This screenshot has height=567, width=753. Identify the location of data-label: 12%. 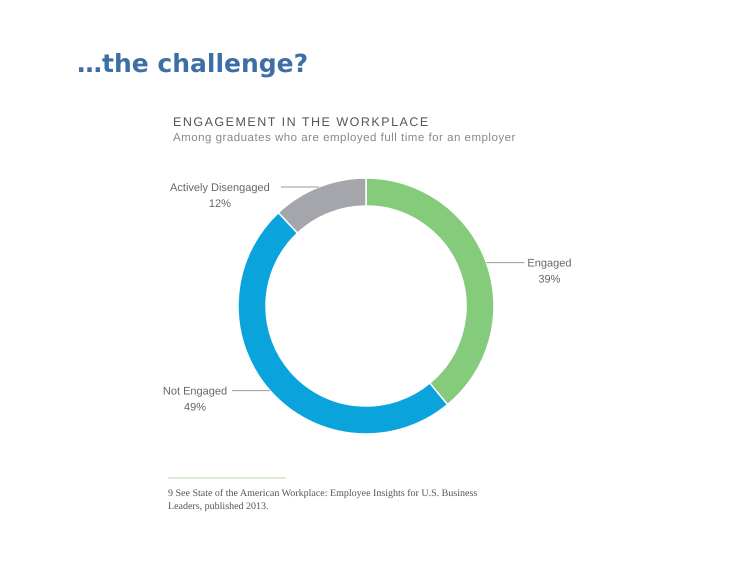
(220, 204).